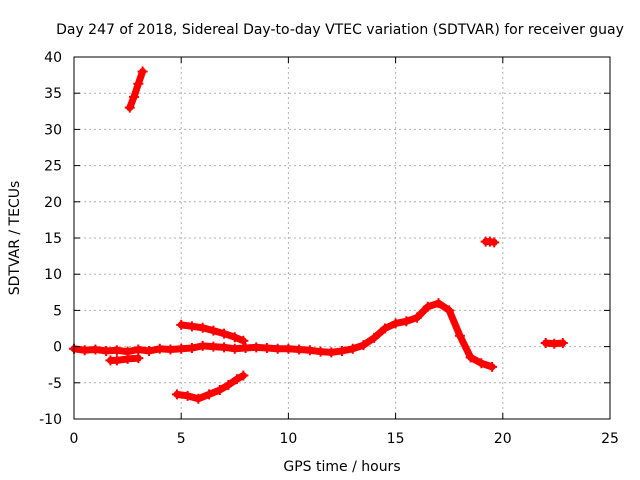 The height and width of the screenshot is (480, 640). I want to click on series-isolated-cluster, so click(490, 242).